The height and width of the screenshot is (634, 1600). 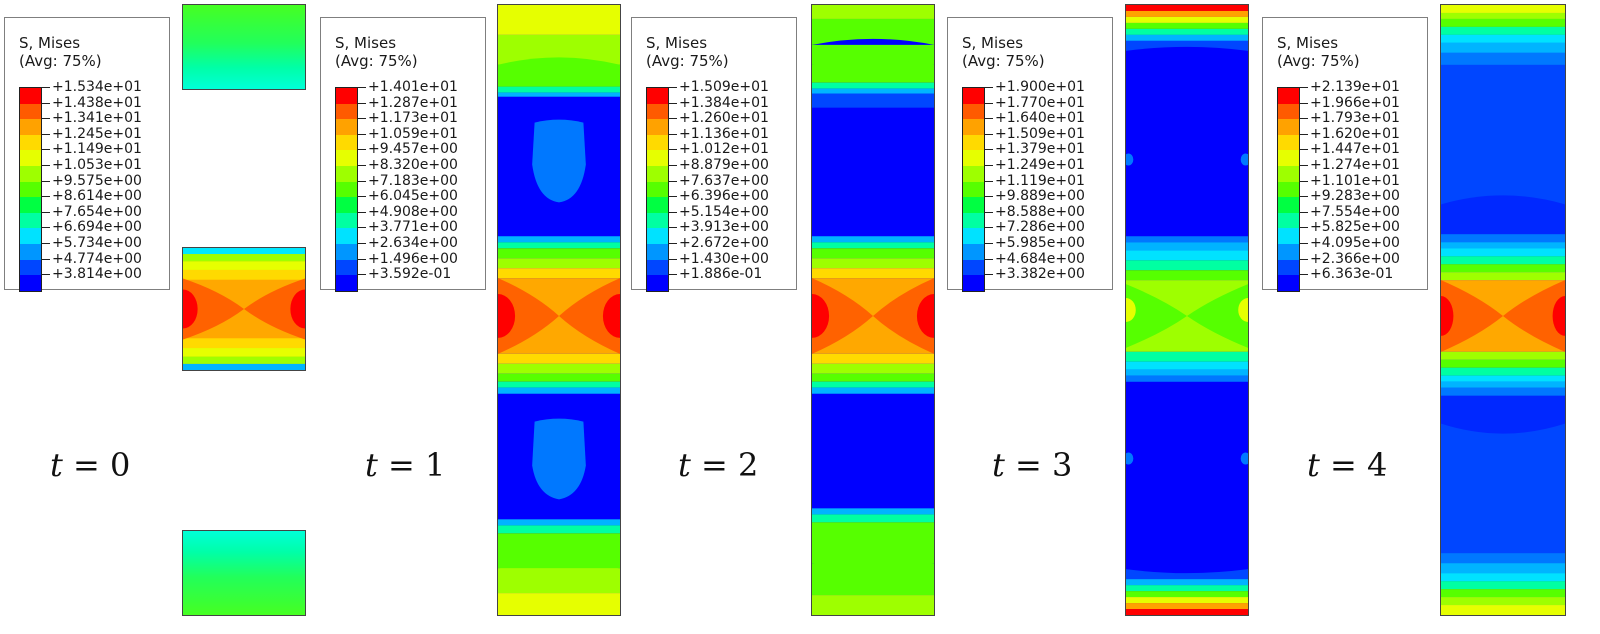 What do you see at coordinates (724, 227) in the screenshot?
I see `legend-value: +3.913e+00` at bounding box center [724, 227].